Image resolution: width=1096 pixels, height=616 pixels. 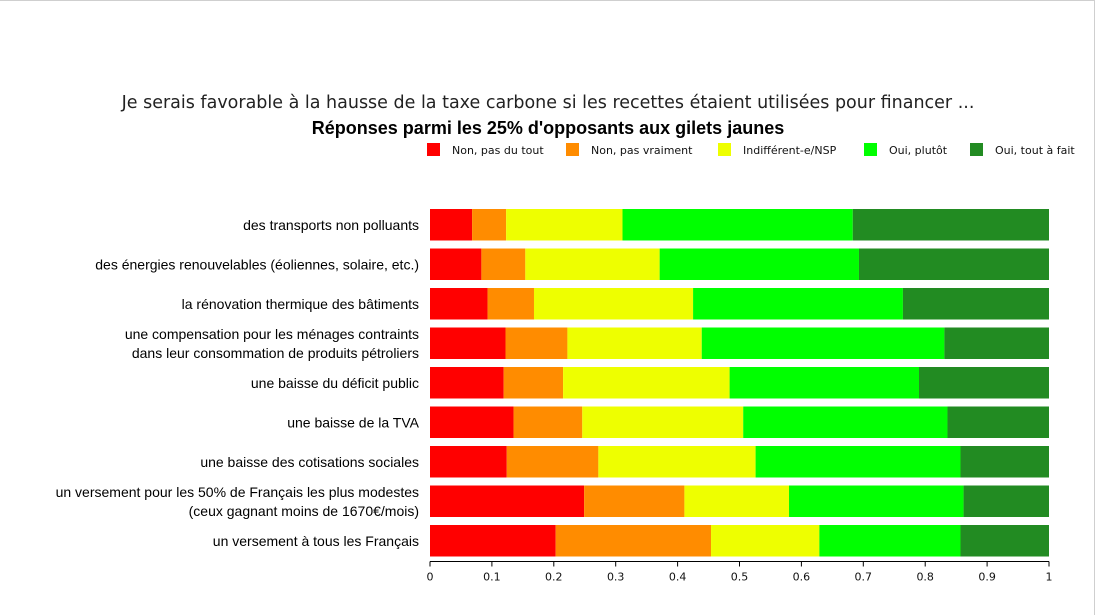 What do you see at coordinates (498, 150) in the screenshot?
I see `legend-label-non-pas-du-tout: Non, pas du tout` at bounding box center [498, 150].